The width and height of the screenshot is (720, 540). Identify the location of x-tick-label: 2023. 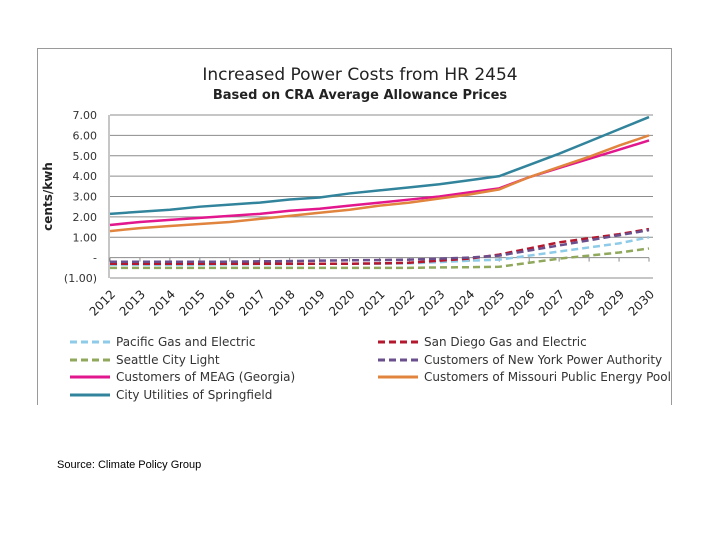
(431, 302).